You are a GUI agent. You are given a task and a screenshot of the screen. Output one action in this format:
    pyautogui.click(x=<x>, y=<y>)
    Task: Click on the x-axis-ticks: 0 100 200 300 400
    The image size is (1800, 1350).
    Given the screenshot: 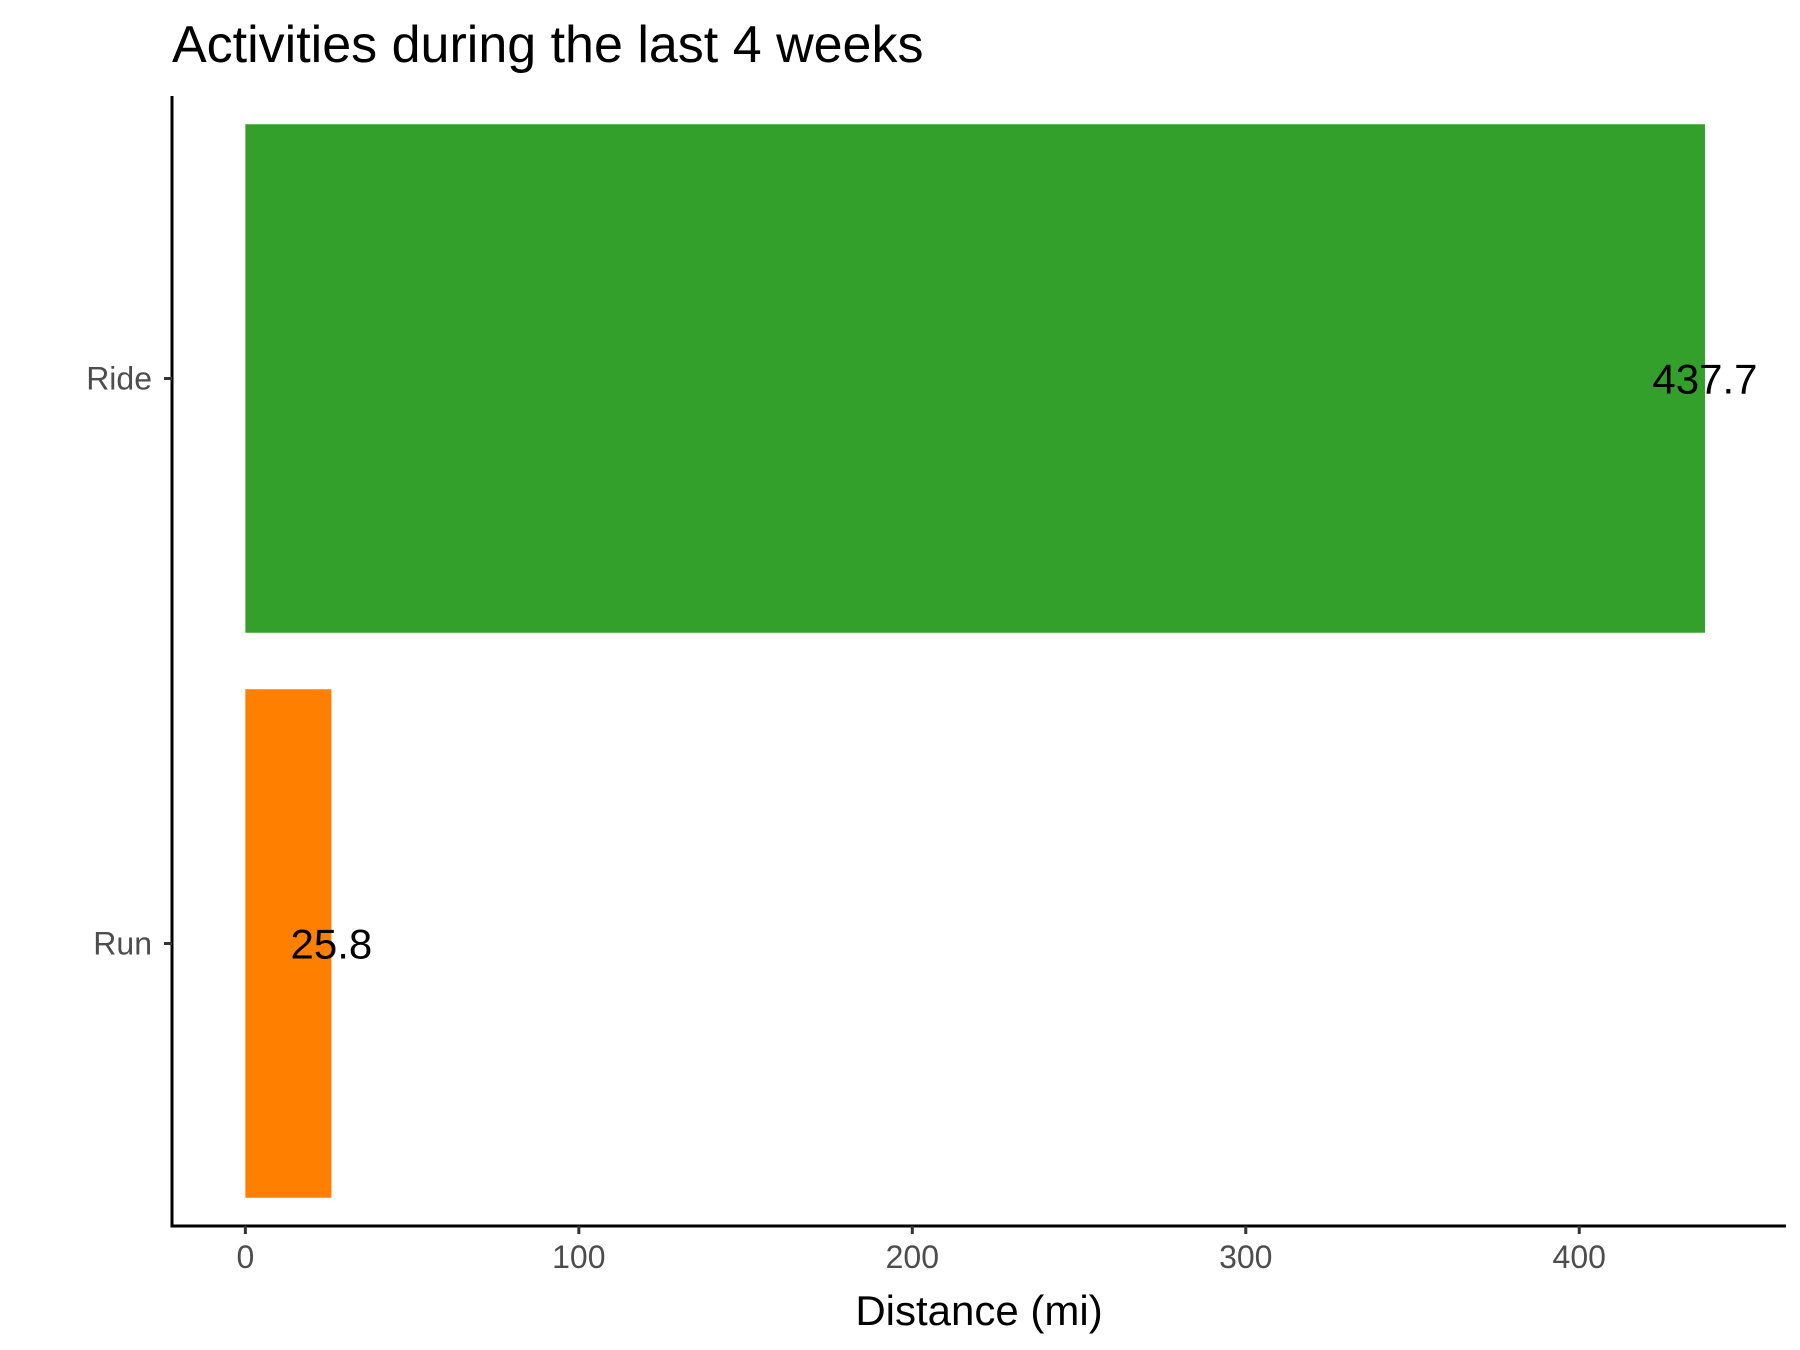 What is the action you would take?
    pyautogui.click(x=921, y=1250)
    